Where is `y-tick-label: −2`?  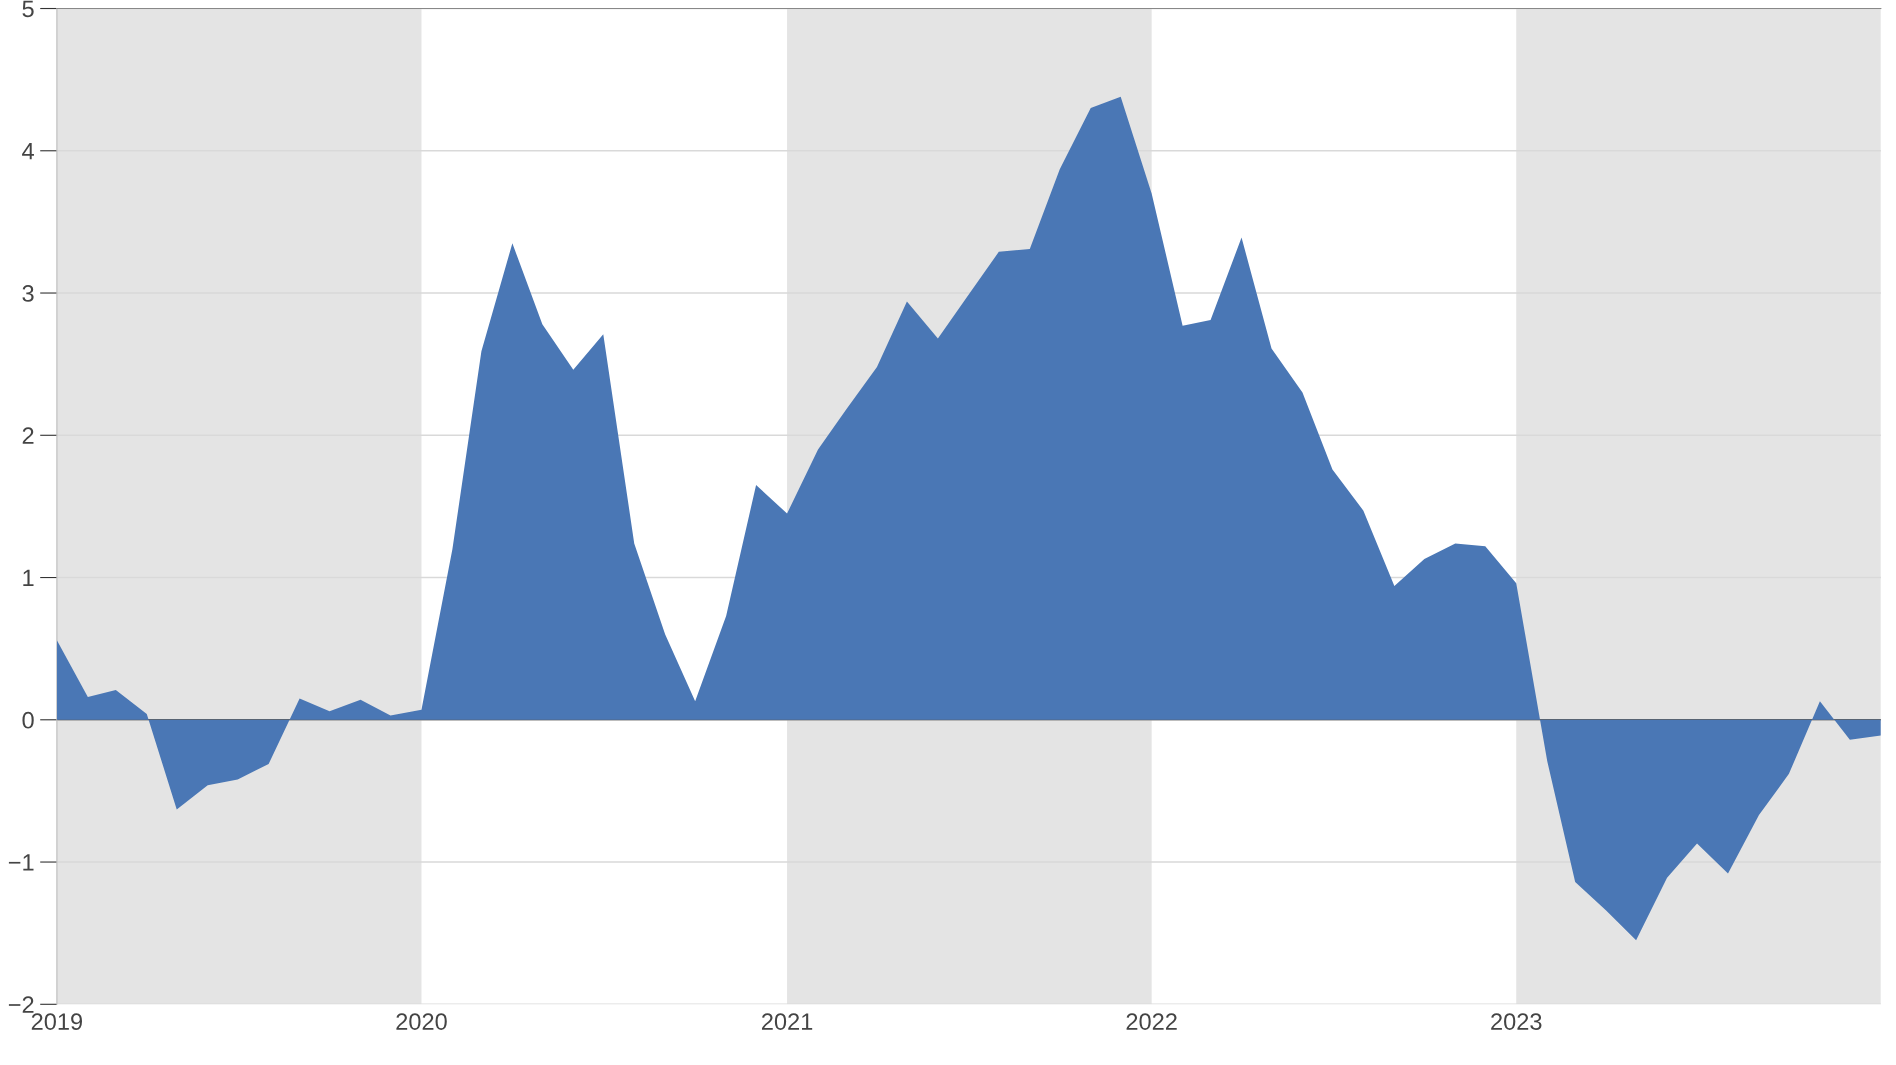 y-tick-label: −2 is located at coordinates (21, 1004).